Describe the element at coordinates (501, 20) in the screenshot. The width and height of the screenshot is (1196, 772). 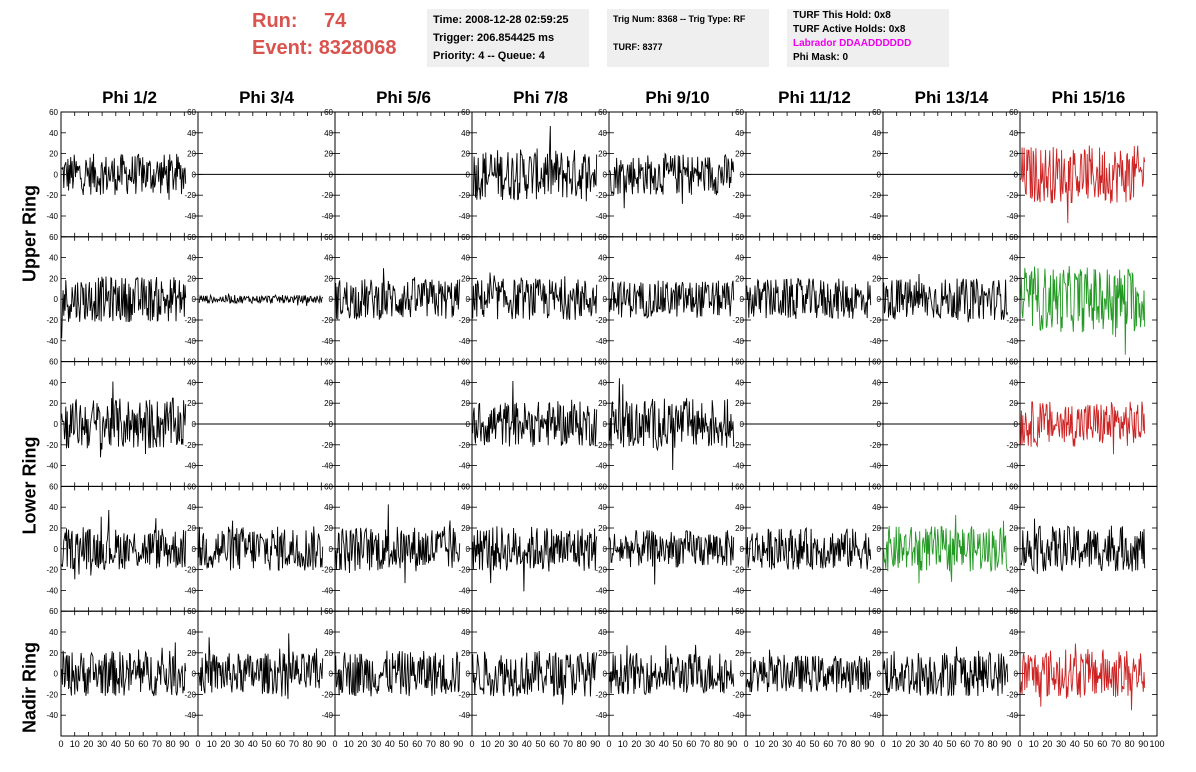
I see `time-text: Time: 2008-12-28 02:59:25` at that location.